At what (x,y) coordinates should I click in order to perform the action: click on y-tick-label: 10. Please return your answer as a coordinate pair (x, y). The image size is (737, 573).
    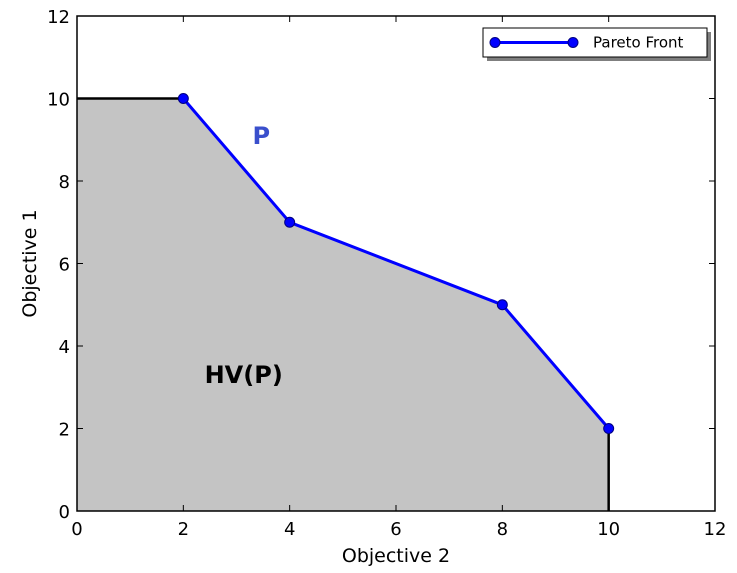
    Looking at the image, I should click on (58, 100).